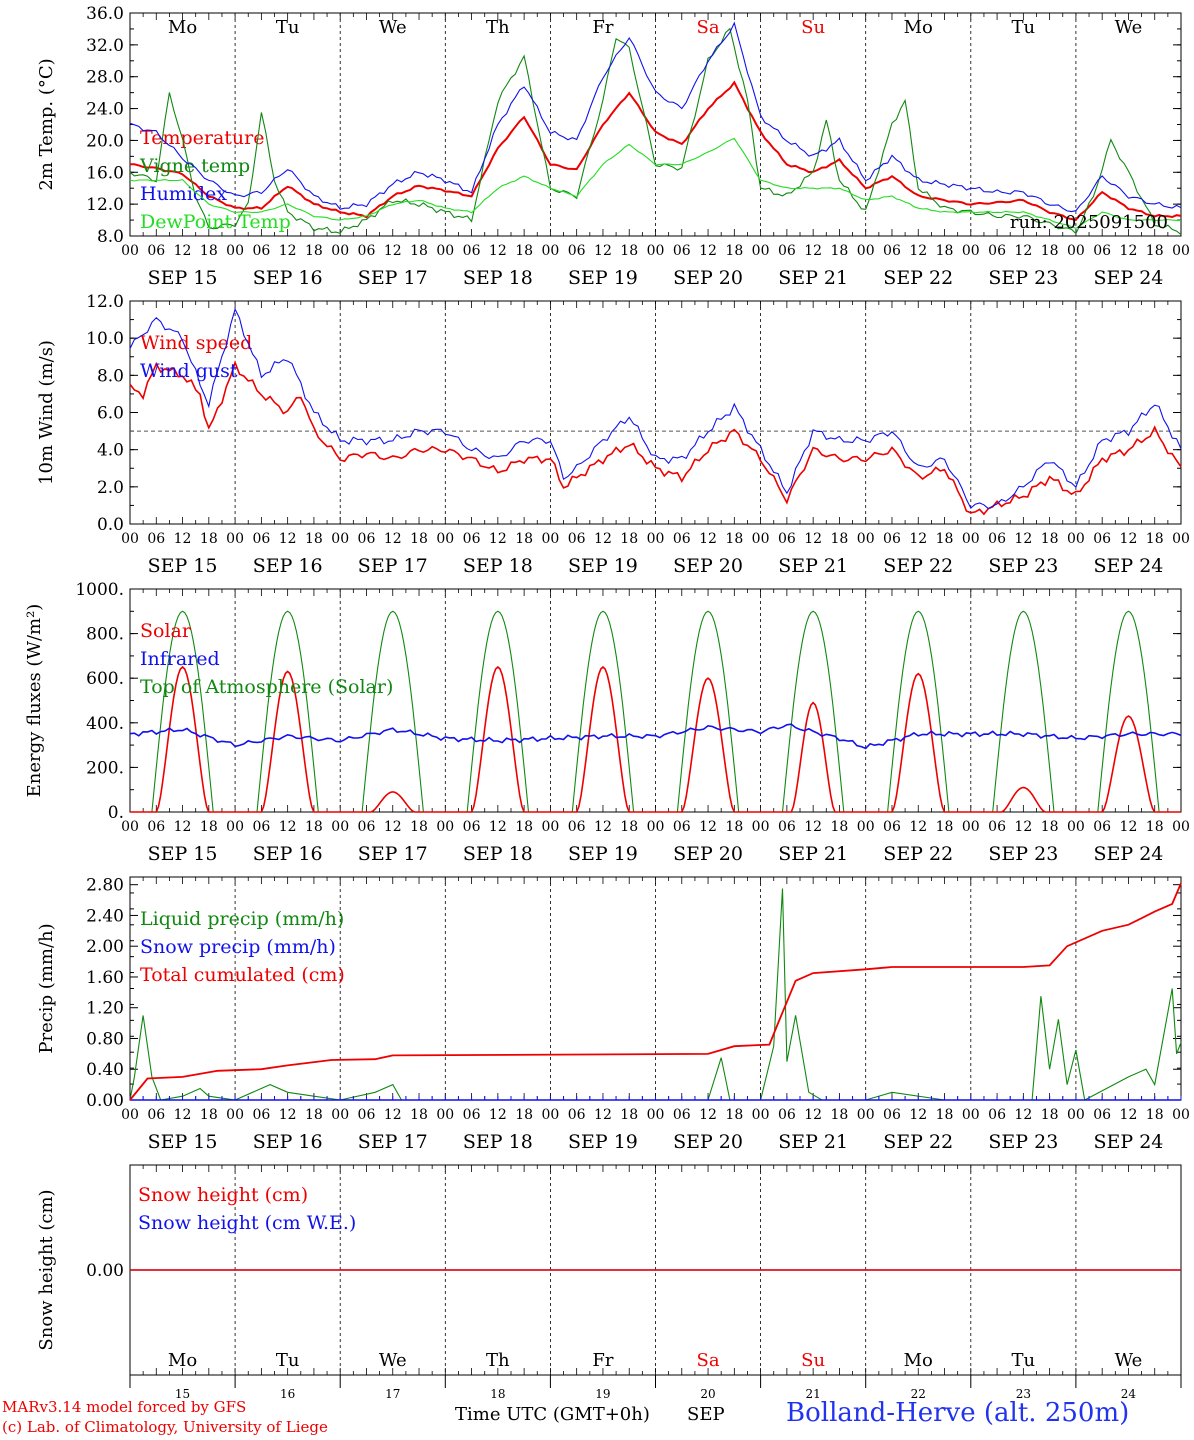  Describe the element at coordinates (215, 222) in the screenshot. I see `legend-dewpoint-temp: DewPoint Temp` at that location.